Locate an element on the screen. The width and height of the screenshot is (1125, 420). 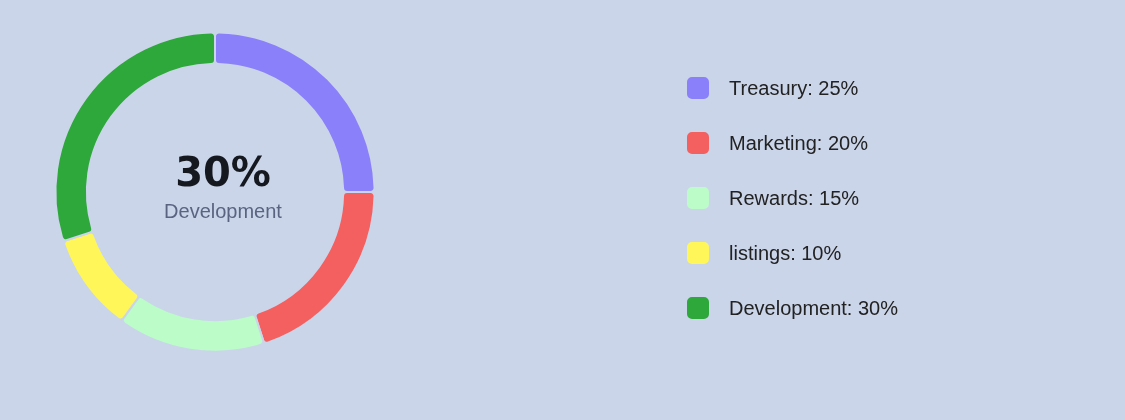
legend-label: Marketing: 20% is located at coordinates (799, 143).